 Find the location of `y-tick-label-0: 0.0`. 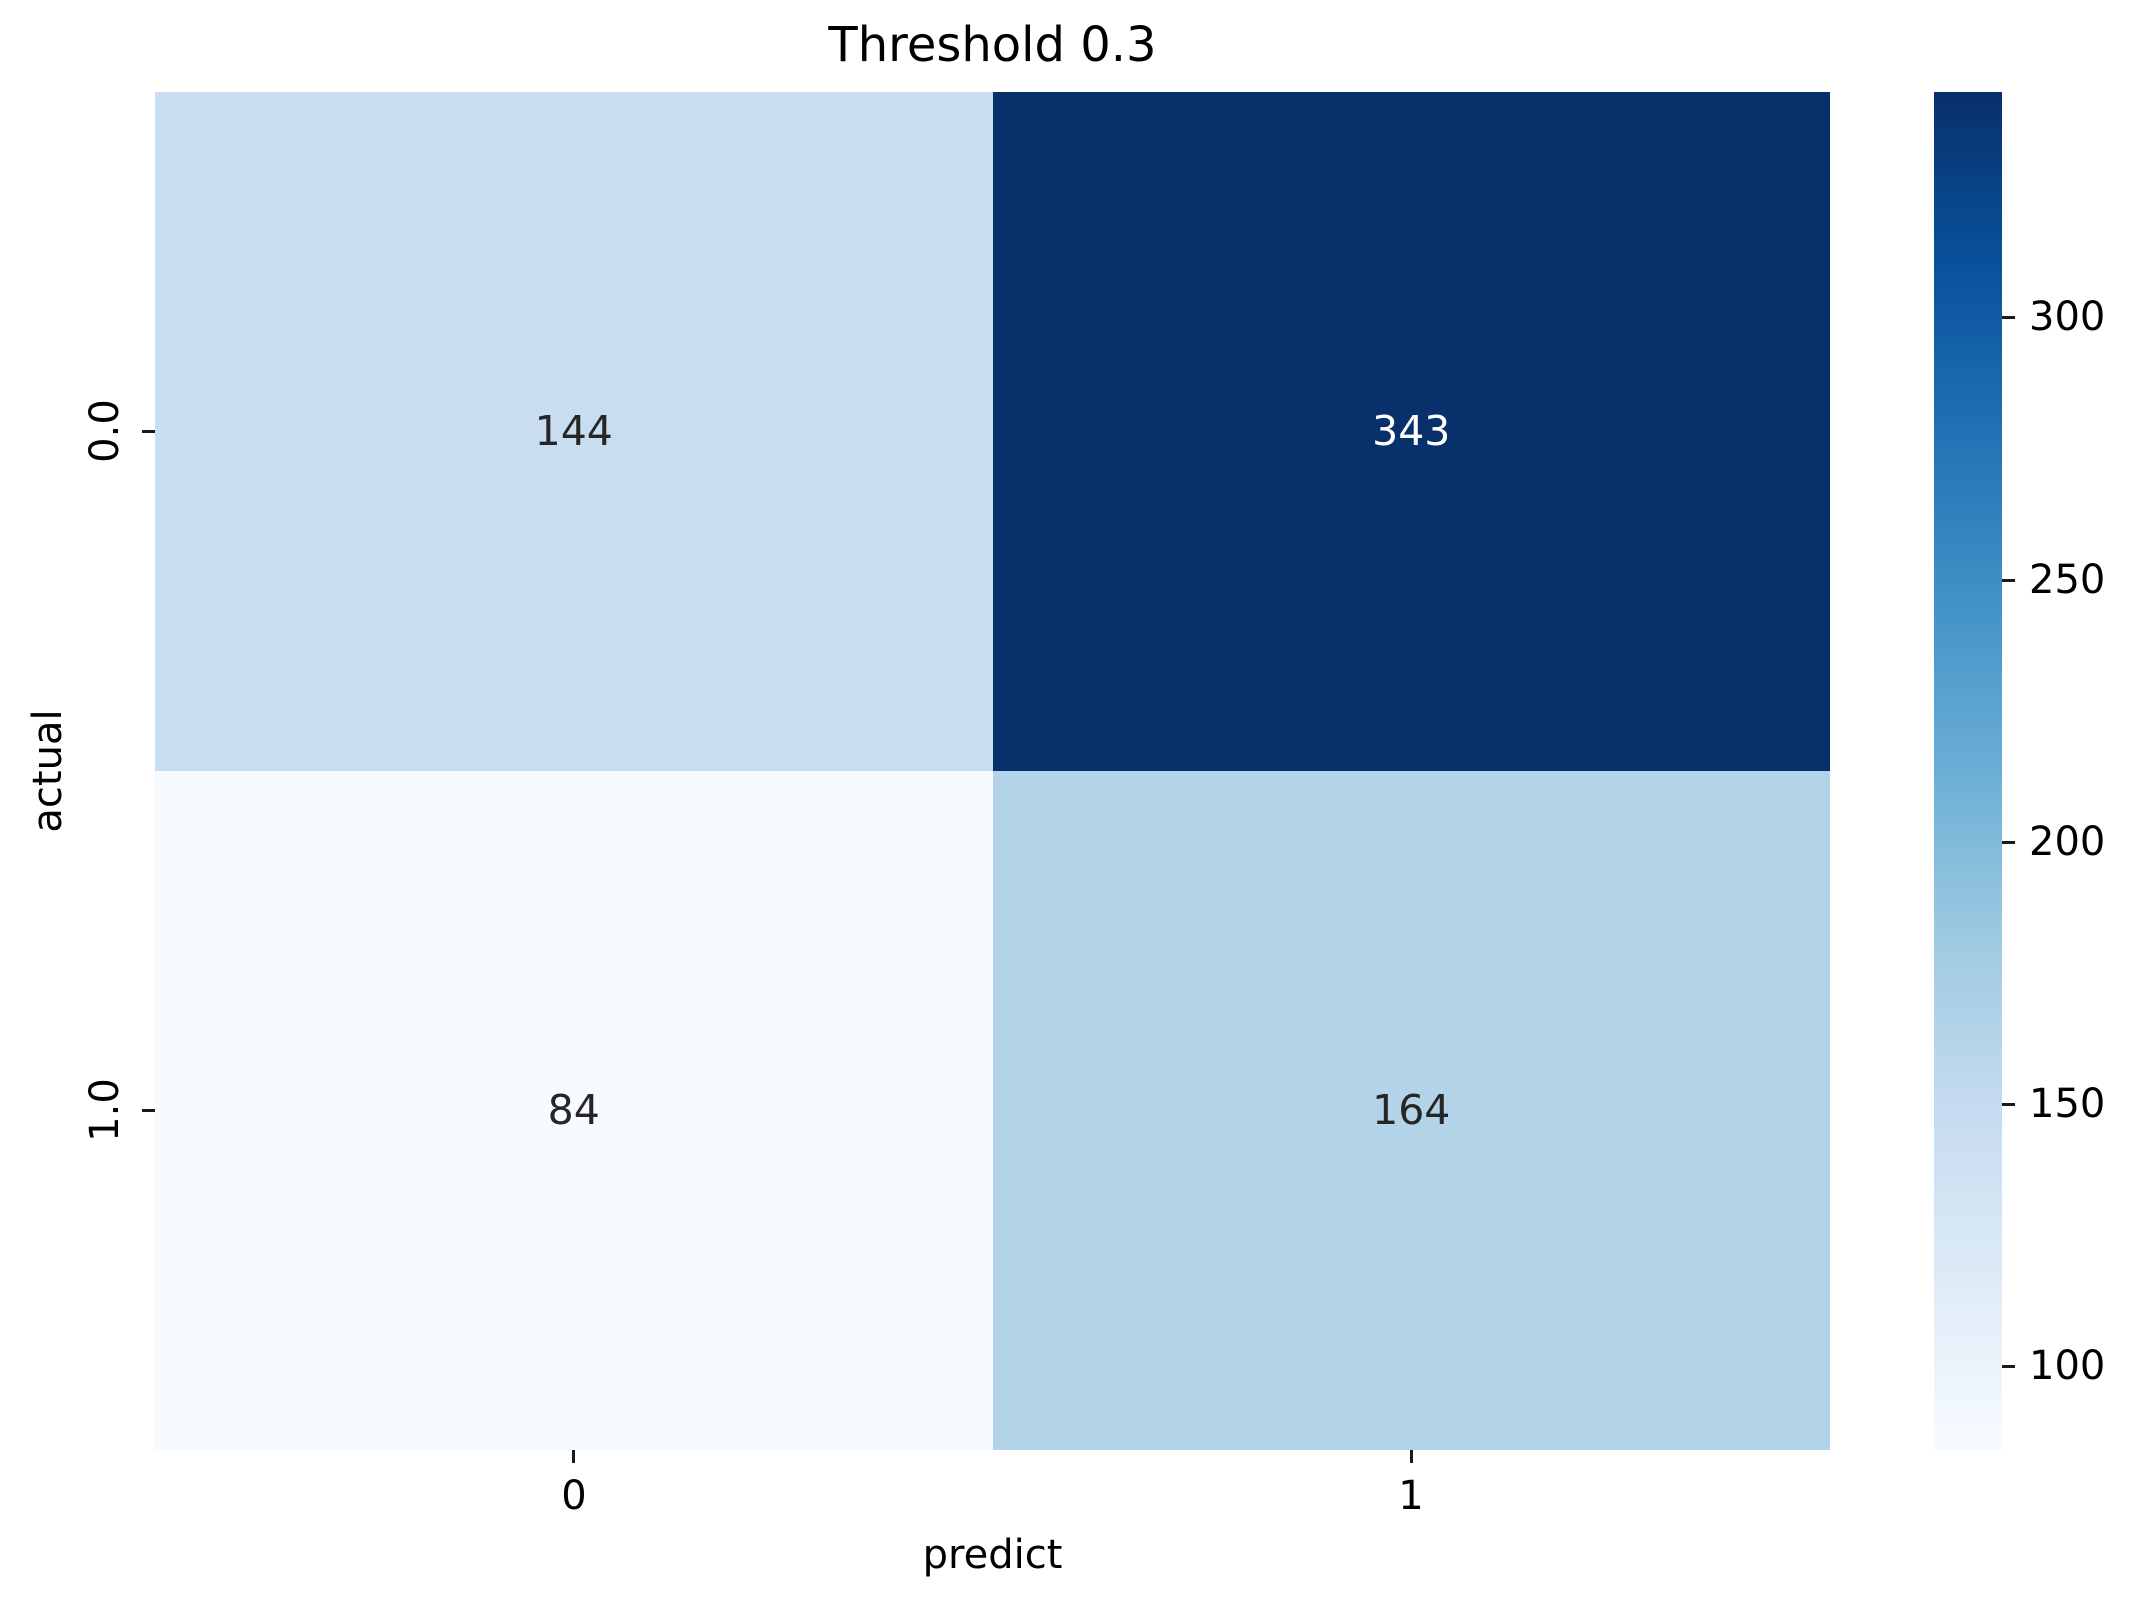

y-tick-label-0: 0.0 is located at coordinates (105, 431).